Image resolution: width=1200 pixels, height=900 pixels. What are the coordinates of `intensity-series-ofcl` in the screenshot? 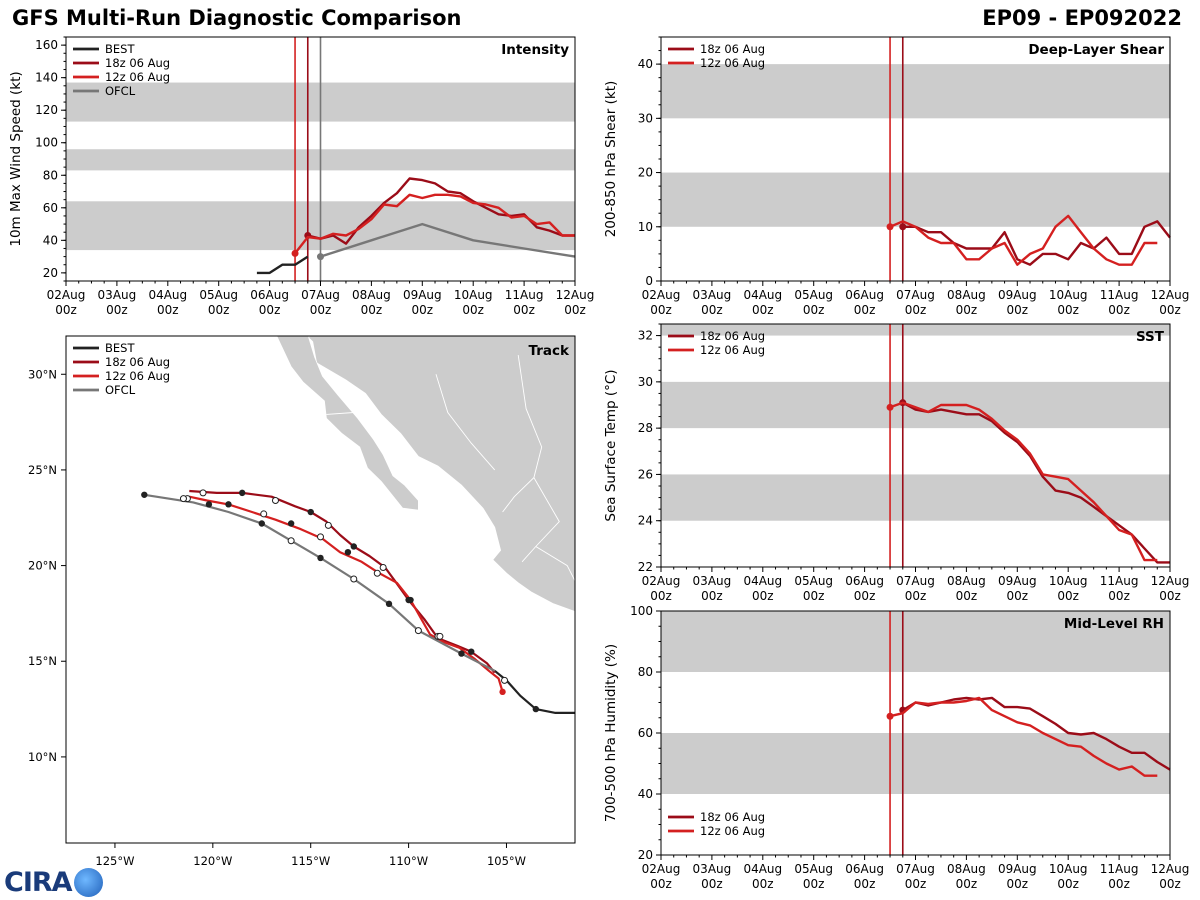 It's located at (448, 240).